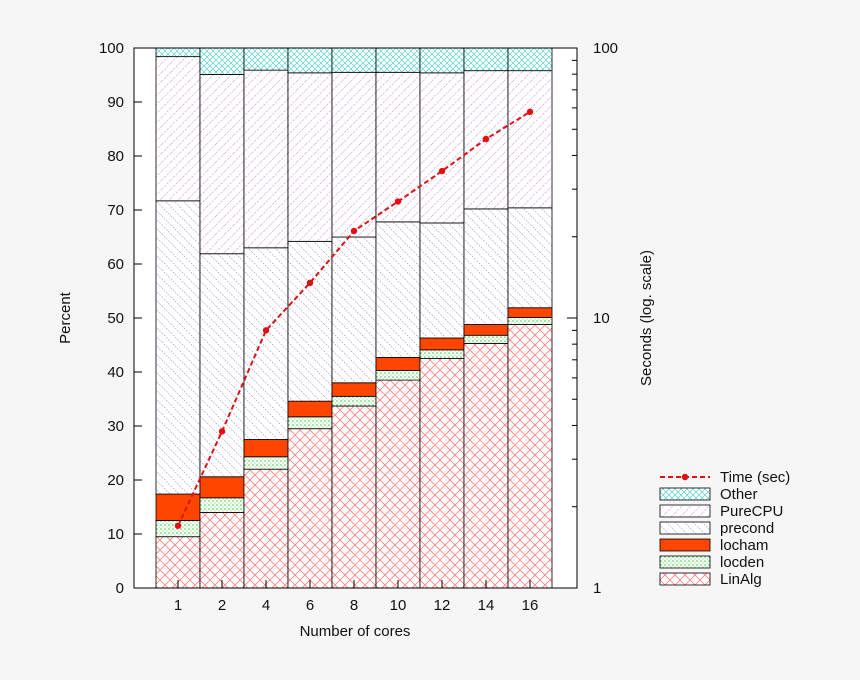 Image resolution: width=860 pixels, height=680 pixels. I want to click on legend-entry-other: Other, so click(708, 494).